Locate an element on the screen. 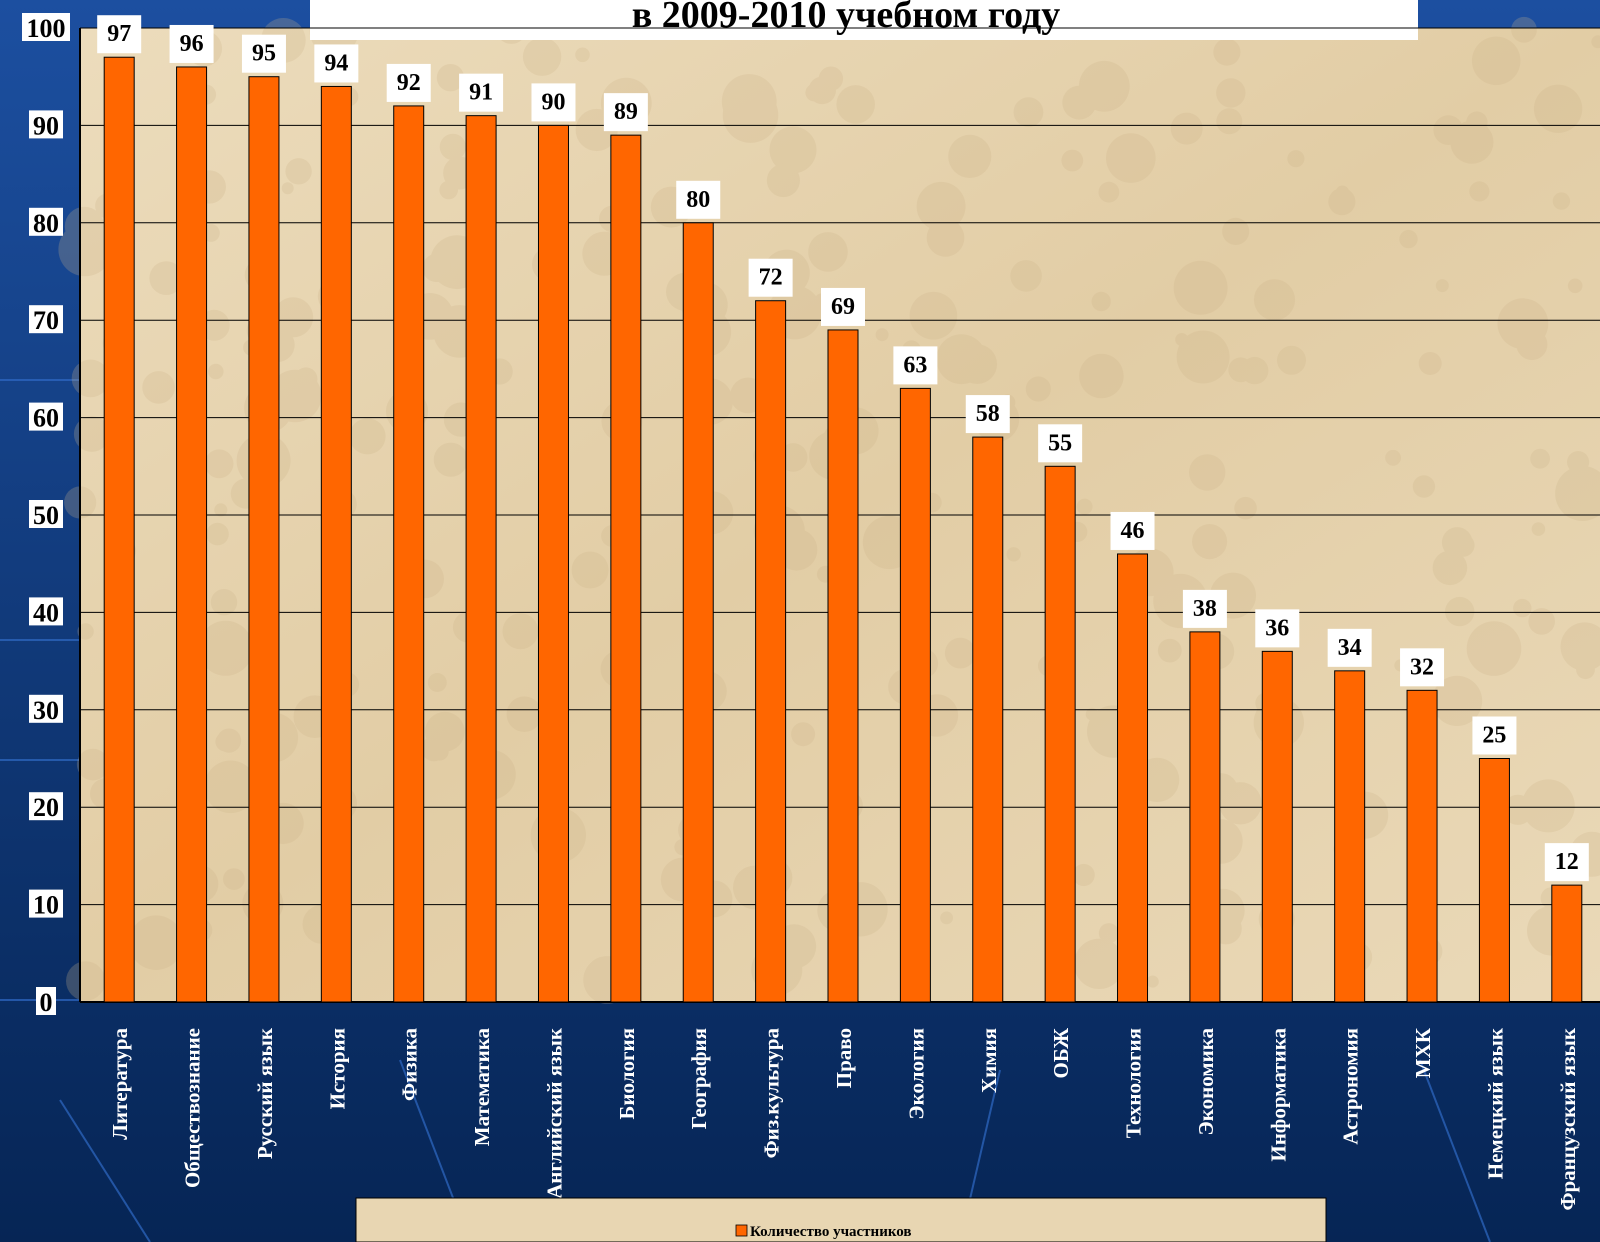  data-label: 89 is located at coordinates (626, 112).